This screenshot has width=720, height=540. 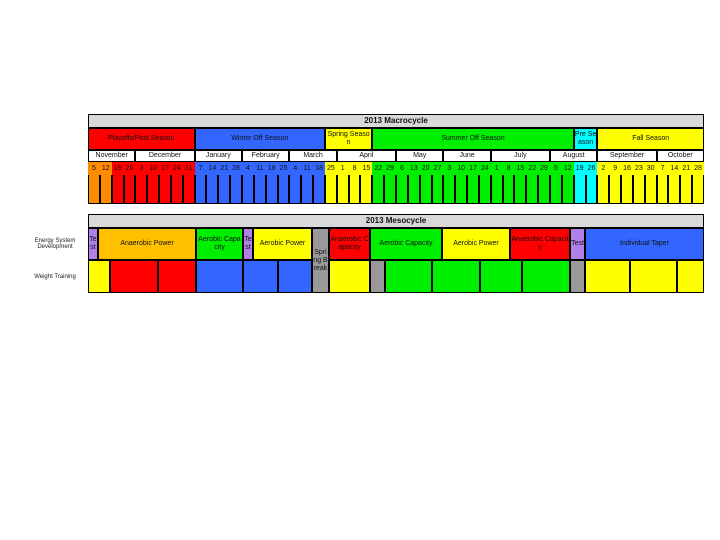 What do you see at coordinates (615, 168) in the screenshot?
I see `week-day: 9` at bounding box center [615, 168].